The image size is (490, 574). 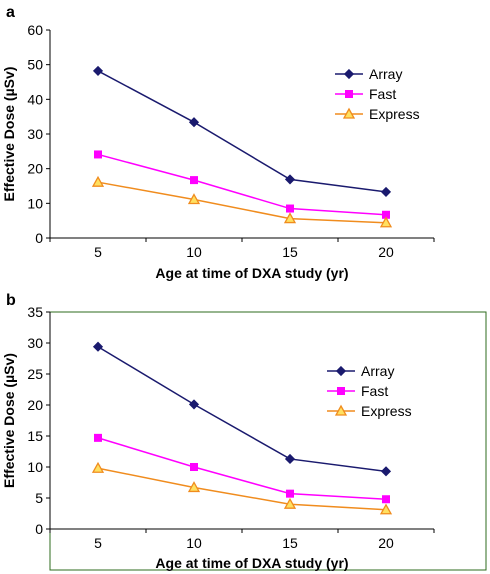 What do you see at coordinates (35, 99) in the screenshot?
I see `y-tick-label: 40` at bounding box center [35, 99].